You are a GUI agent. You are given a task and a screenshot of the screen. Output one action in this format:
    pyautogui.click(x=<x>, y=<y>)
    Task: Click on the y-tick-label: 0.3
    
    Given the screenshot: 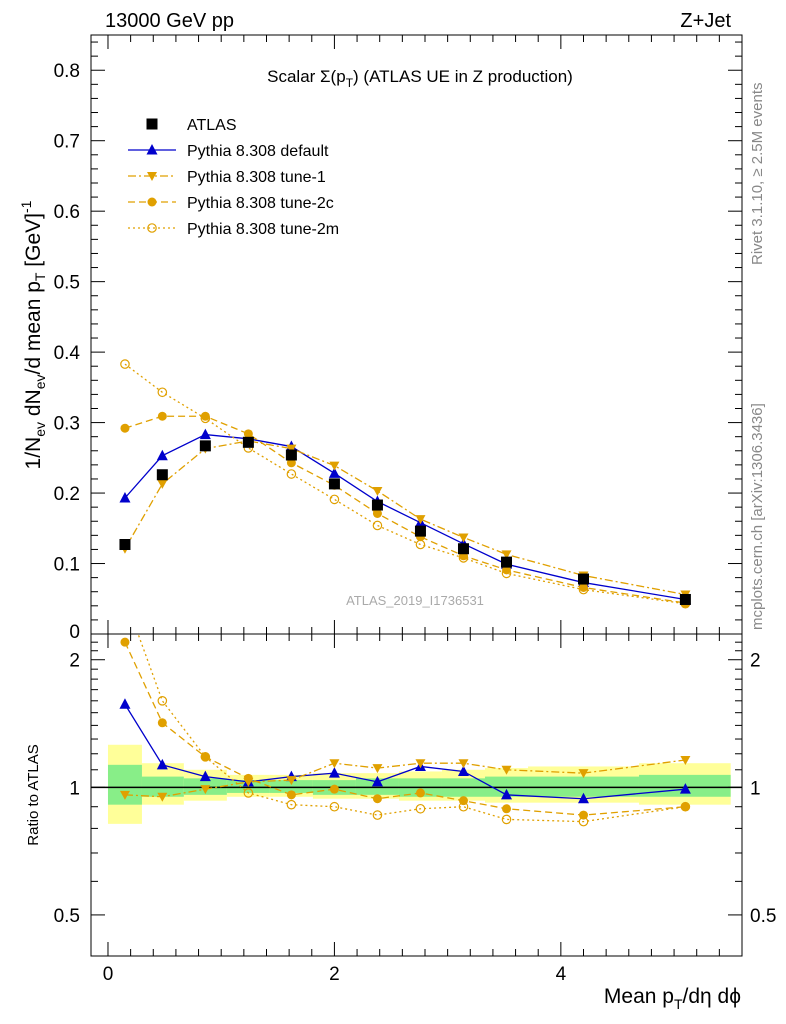 What is the action you would take?
    pyautogui.click(x=67, y=424)
    